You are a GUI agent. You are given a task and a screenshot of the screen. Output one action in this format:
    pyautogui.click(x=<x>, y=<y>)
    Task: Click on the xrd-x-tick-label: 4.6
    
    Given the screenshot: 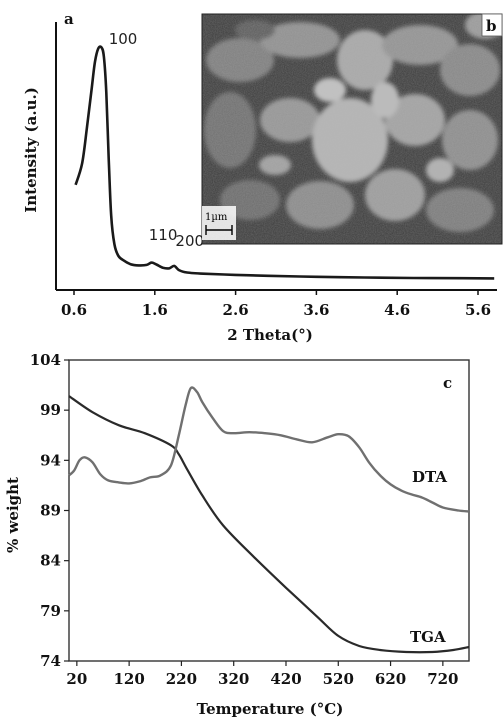 What is the action you would take?
    pyautogui.click(x=397, y=310)
    